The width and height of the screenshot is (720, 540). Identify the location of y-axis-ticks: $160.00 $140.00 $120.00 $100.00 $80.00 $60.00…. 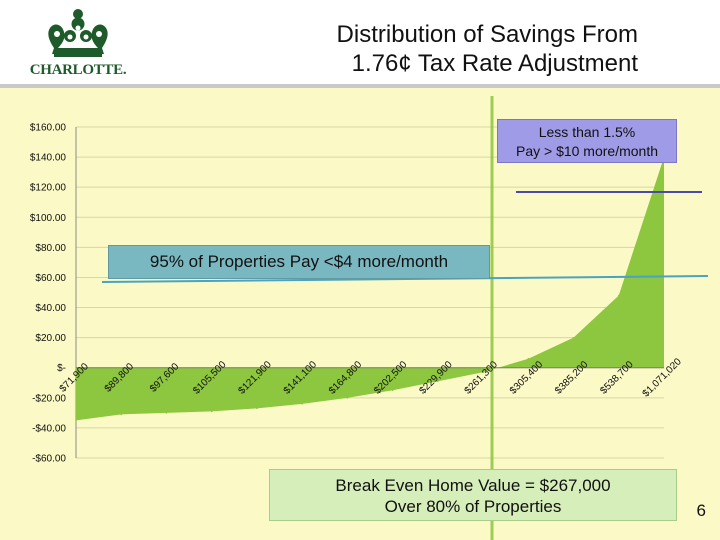
(48, 294).